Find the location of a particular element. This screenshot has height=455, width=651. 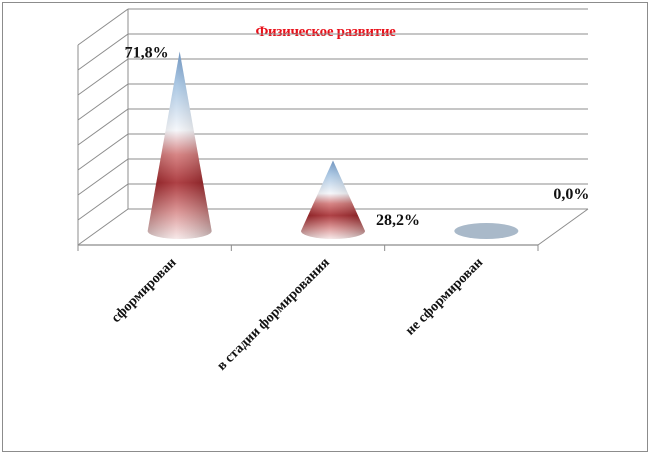

data-label: 28,2% is located at coordinates (398, 220).